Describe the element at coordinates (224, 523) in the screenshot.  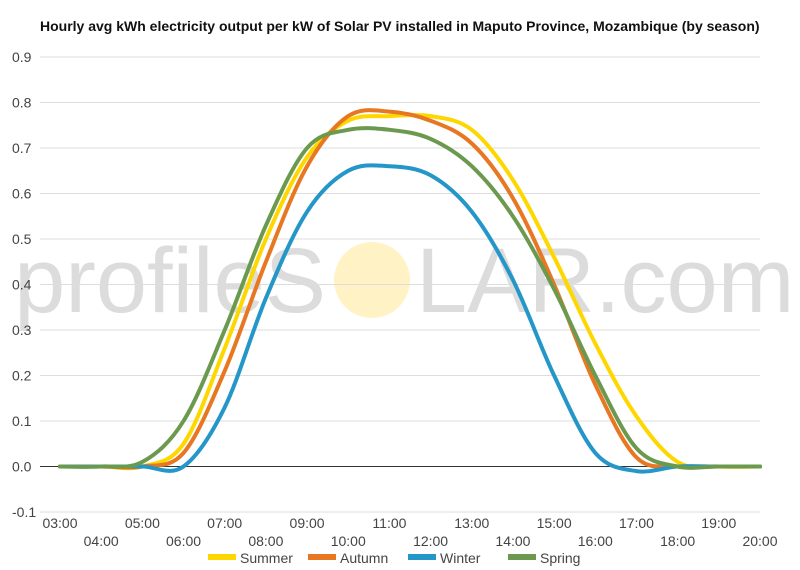
I see `x-tick-label: 07:00` at that location.